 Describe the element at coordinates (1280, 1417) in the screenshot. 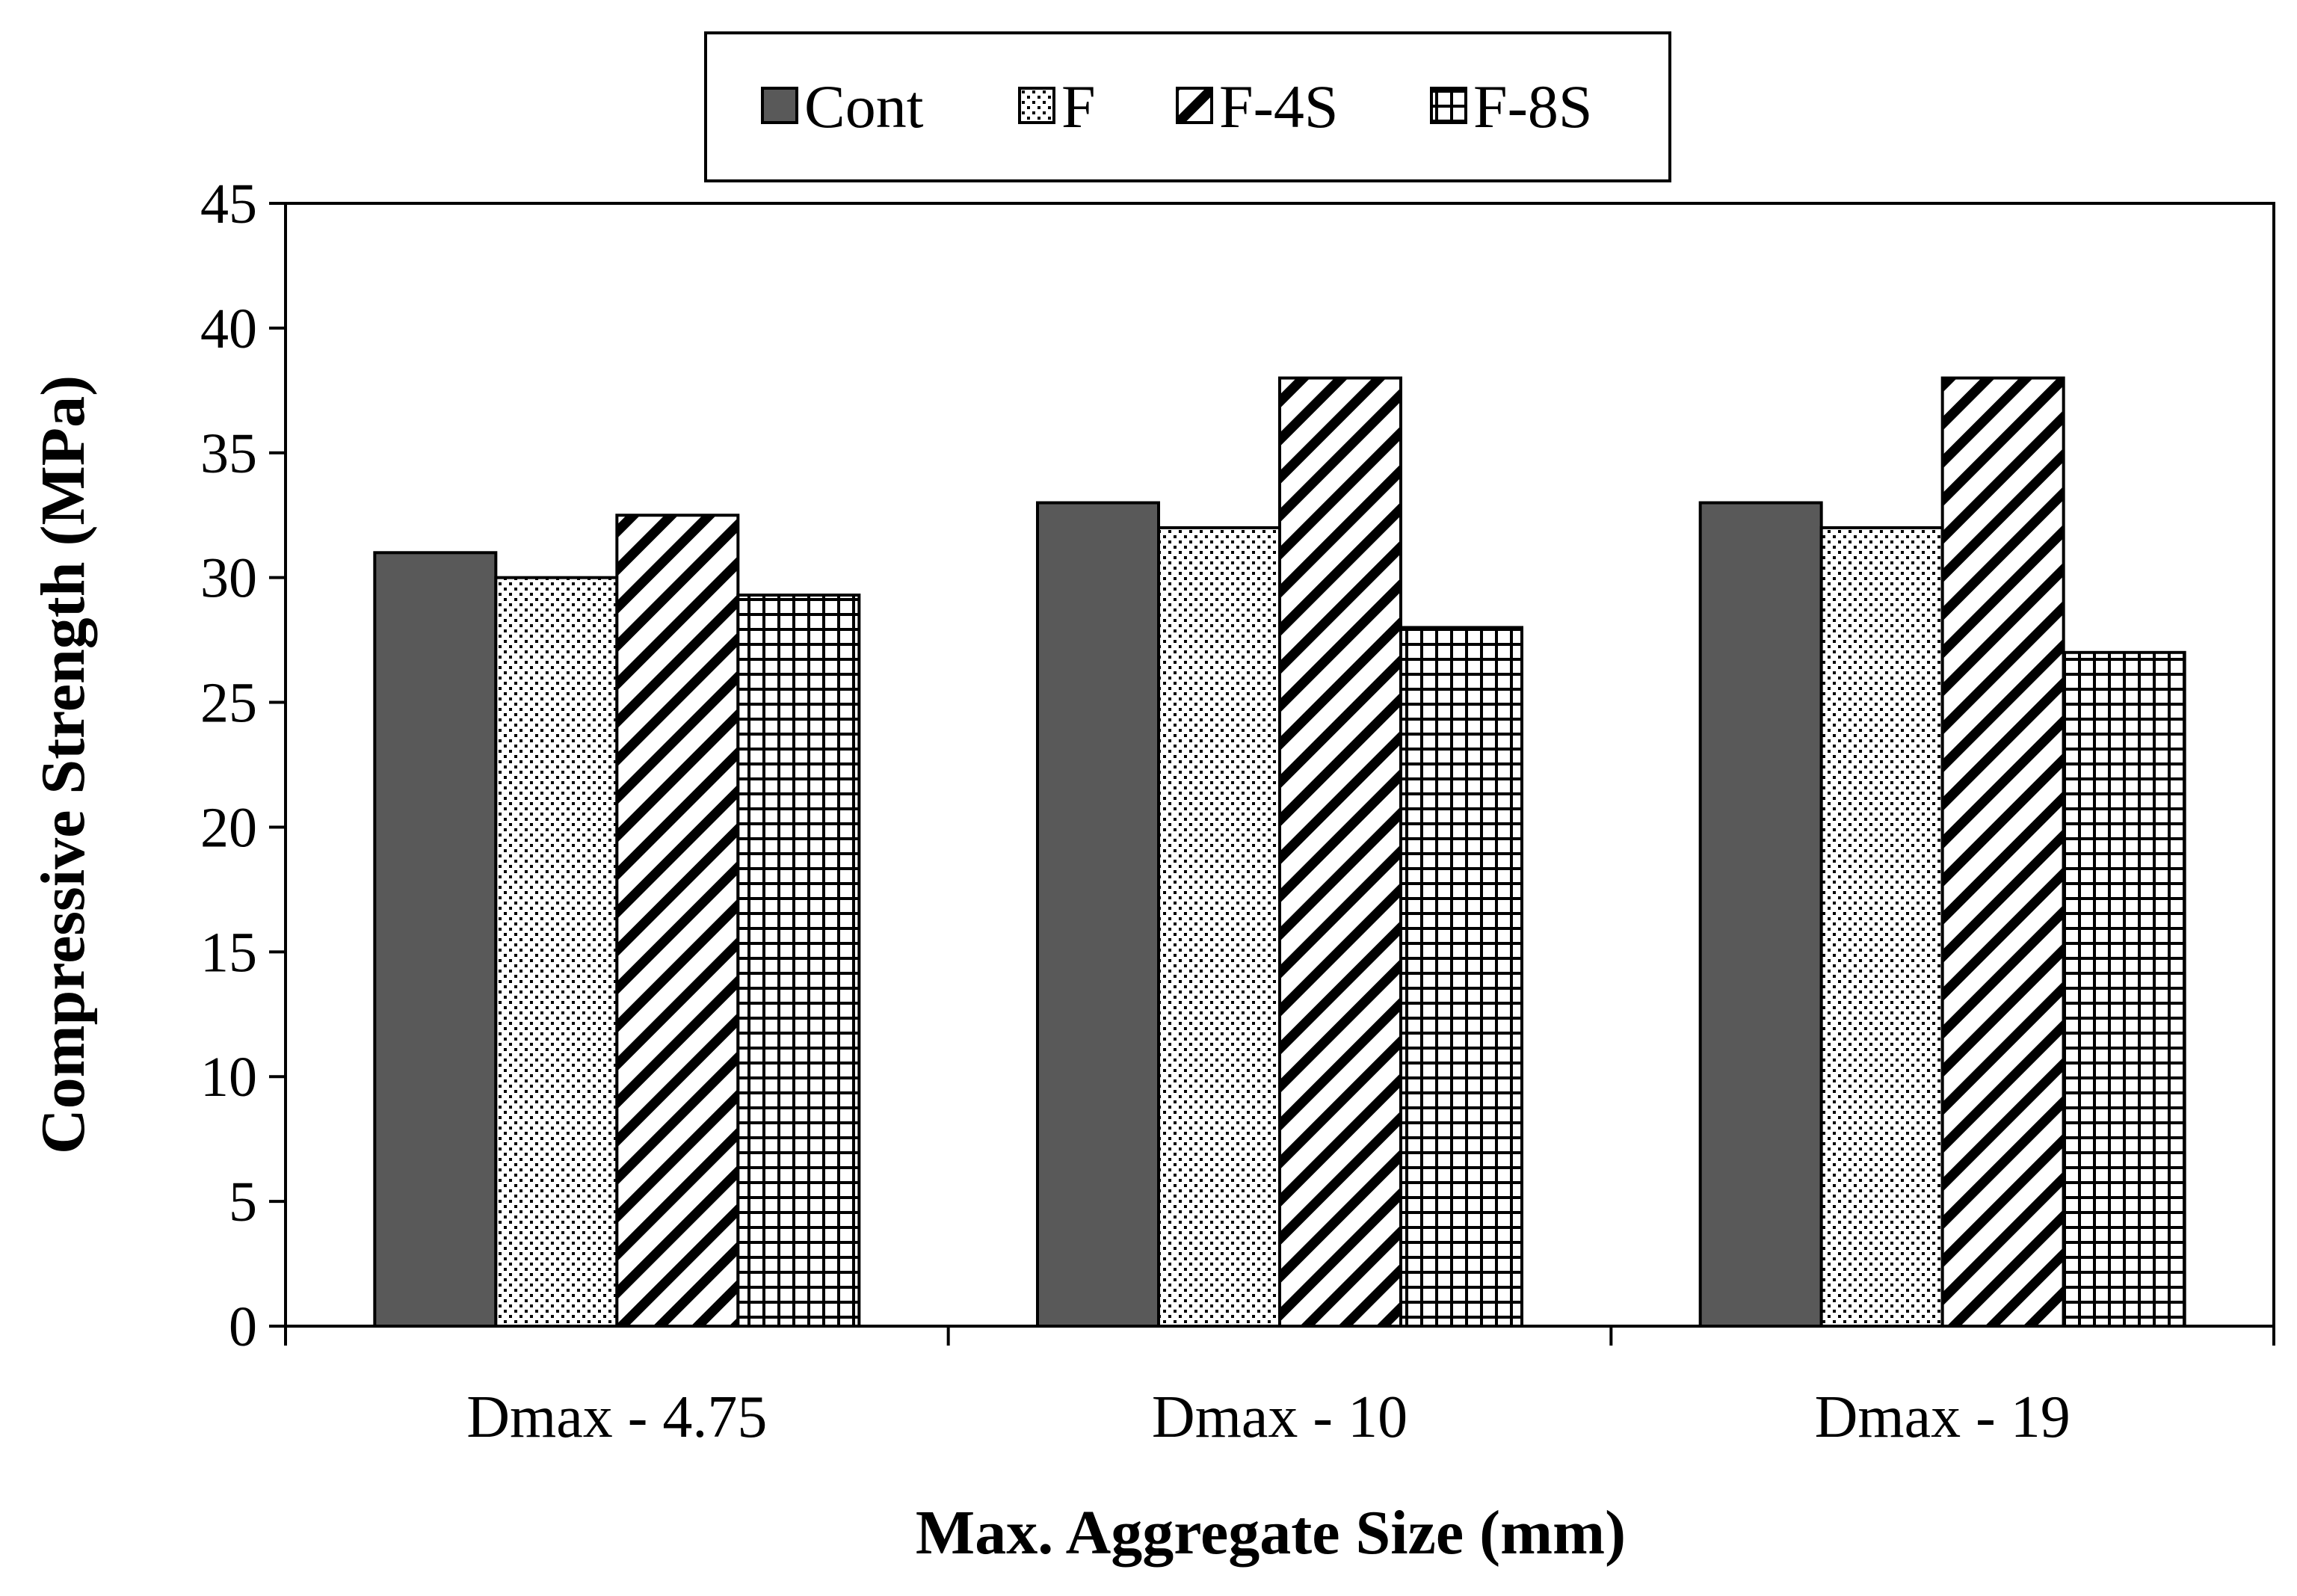

I see `x-category-label: Dmax - 10` at that location.